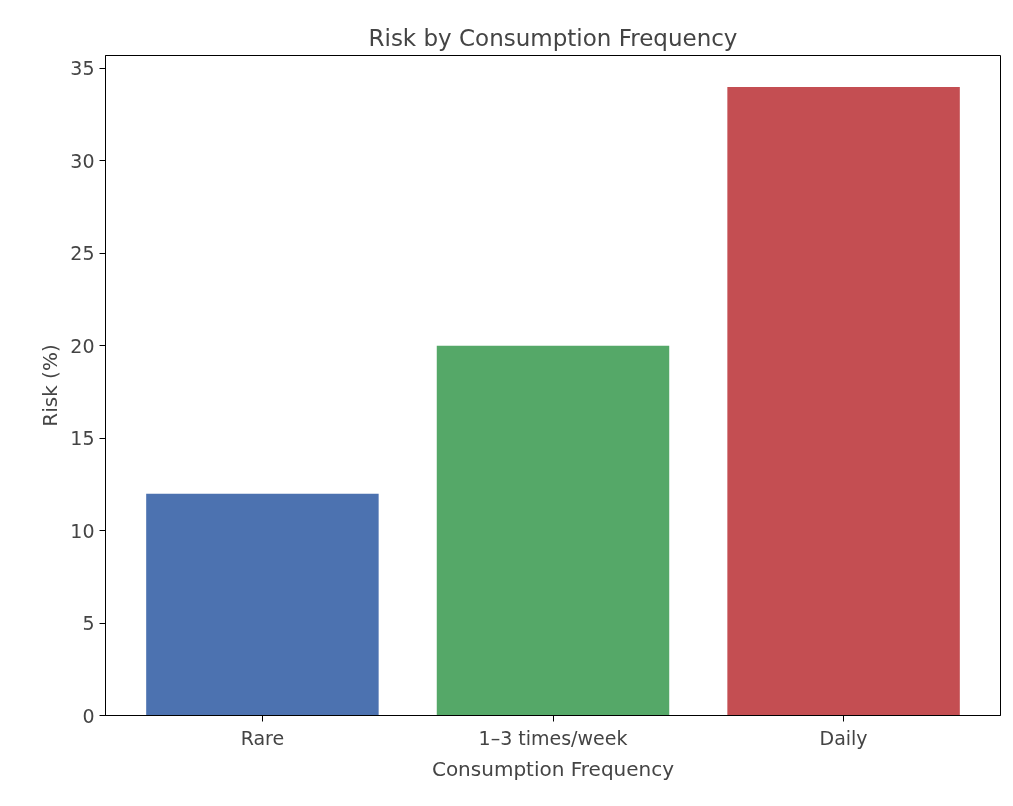  I want to click on y-tick-label: 25, so click(82, 253).